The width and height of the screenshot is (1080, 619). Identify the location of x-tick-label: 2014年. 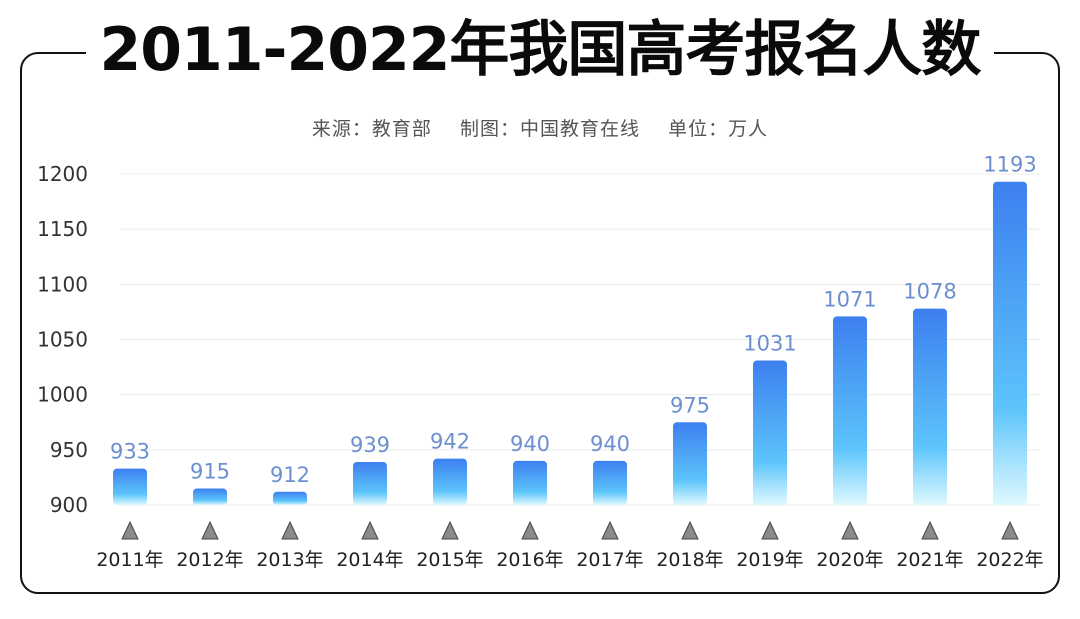
(369, 560).